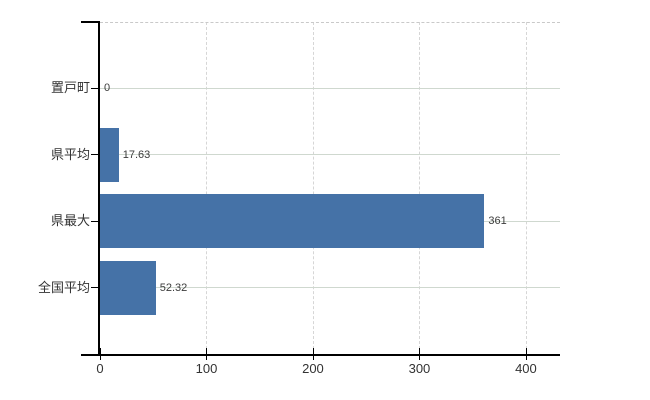  What do you see at coordinates (99, 187) in the screenshot?
I see `y-axis-line` at bounding box center [99, 187].